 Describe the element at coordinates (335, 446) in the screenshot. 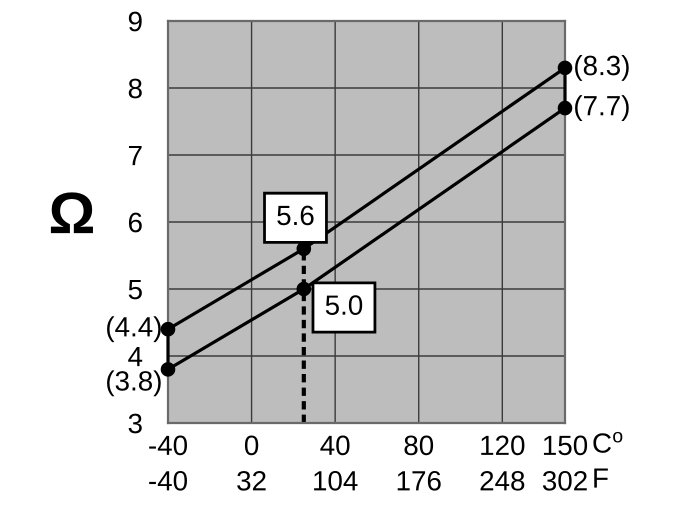

I see `x-tick-label: 40` at that location.